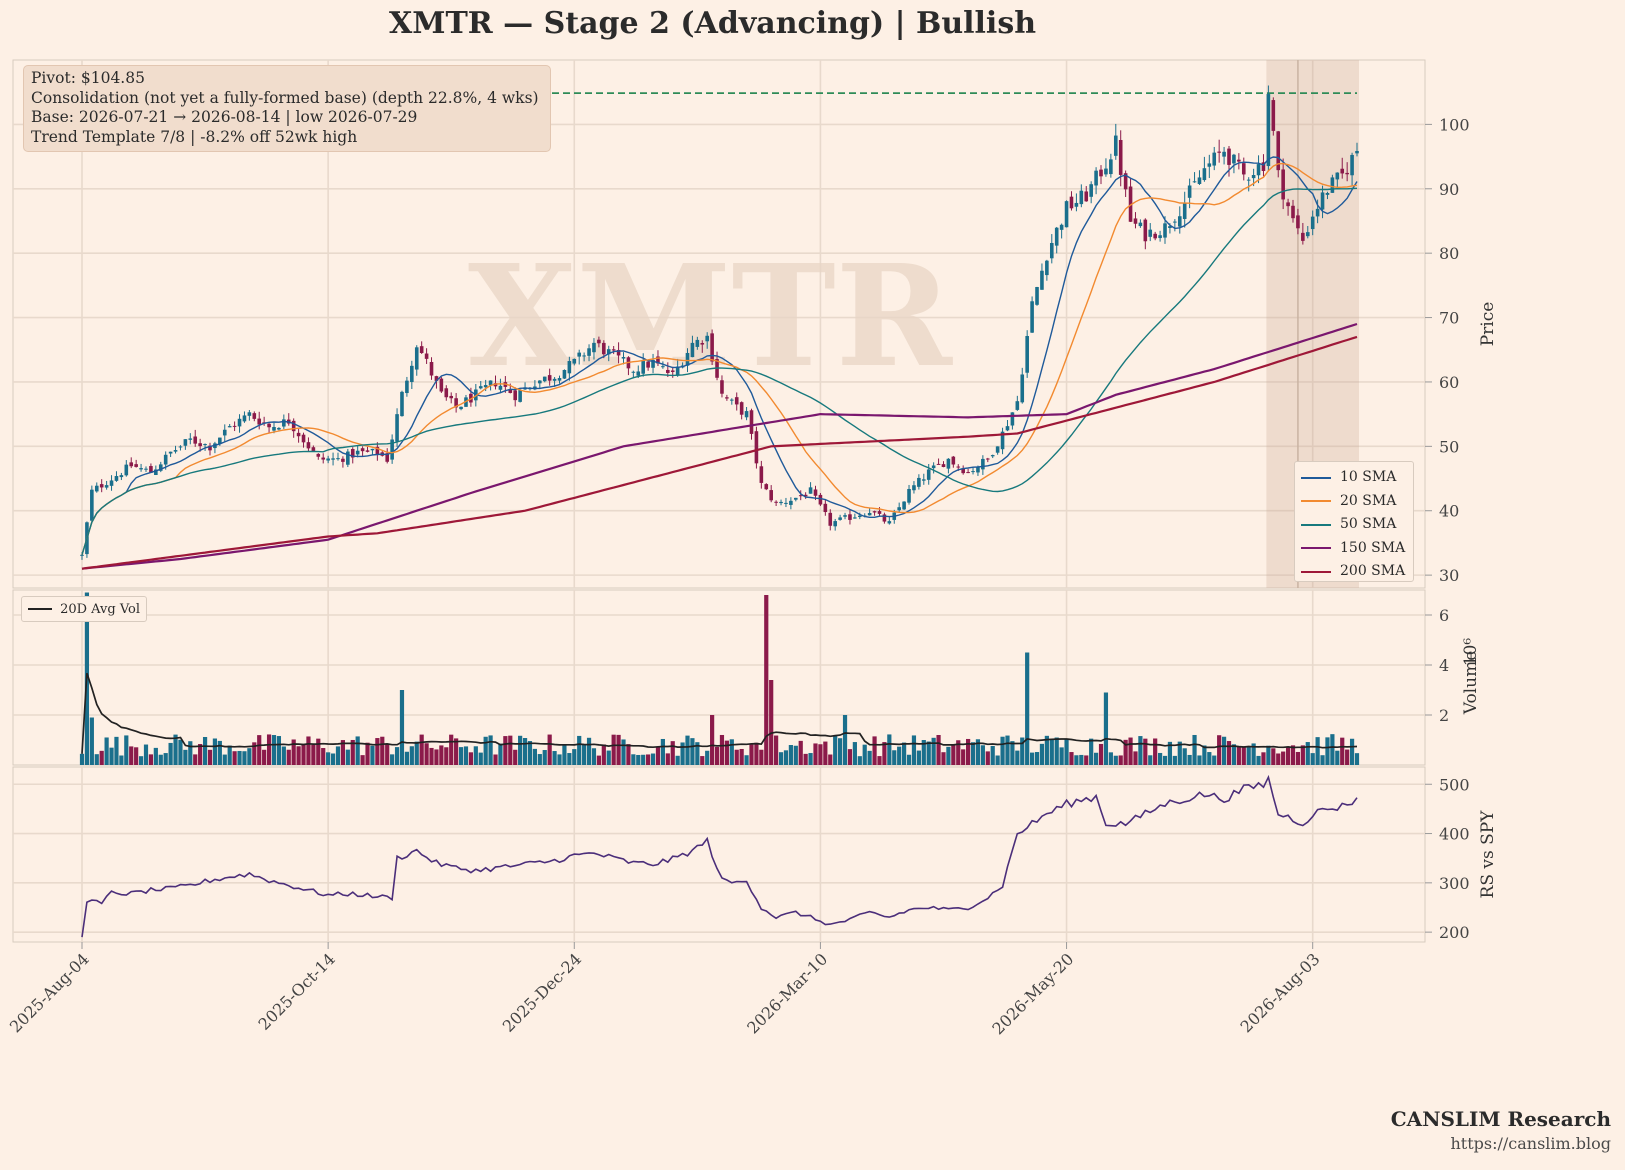  Describe the element at coordinates (719, 677) in the screenshot. I see `volume-panel-frame` at that location.